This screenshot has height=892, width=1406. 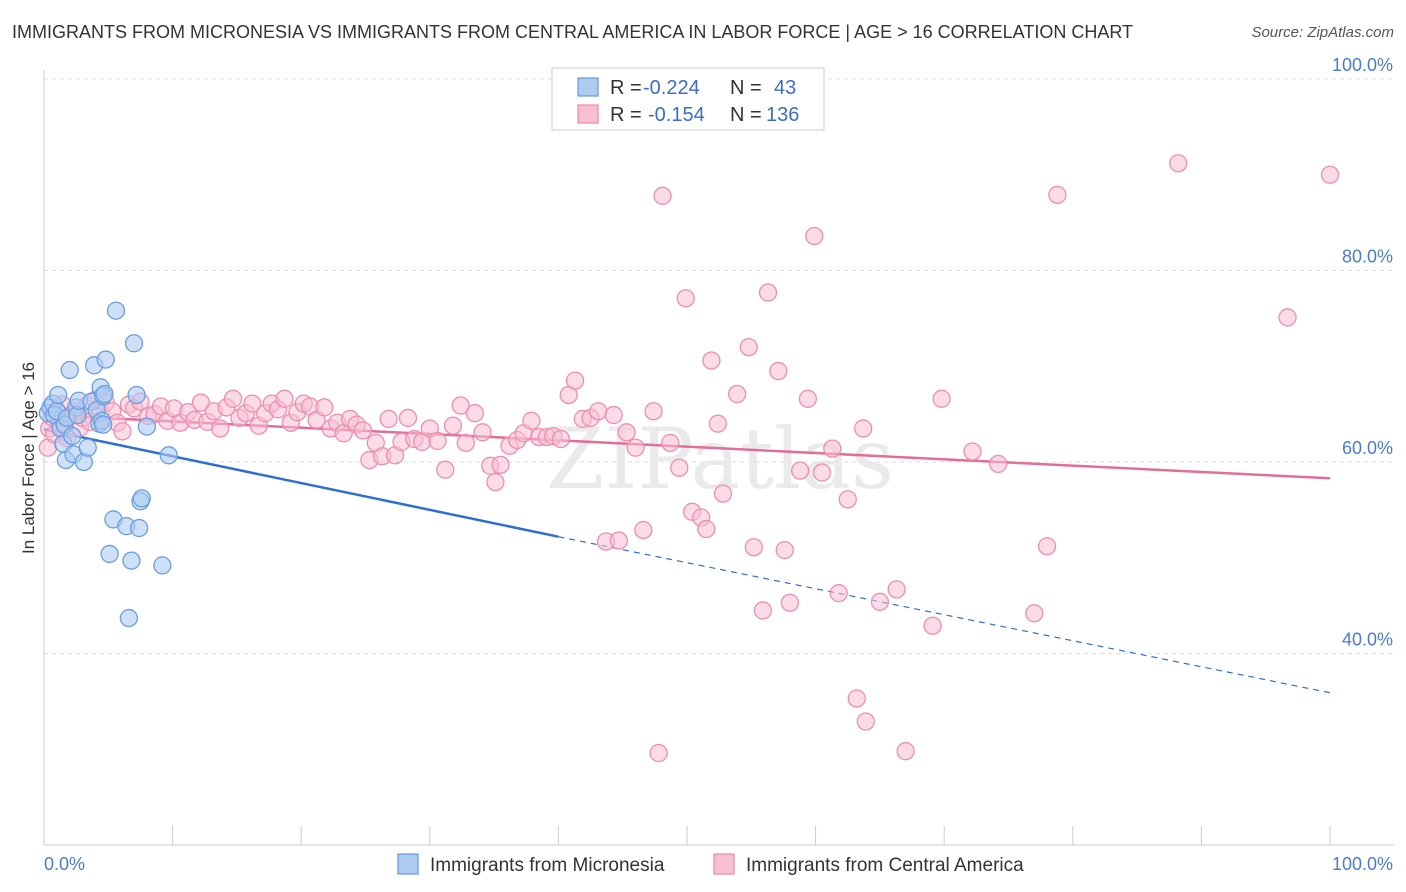 What do you see at coordinates (1362, 65) in the screenshot?
I see `y-tick-label-100: 100.0%` at bounding box center [1362, 65].